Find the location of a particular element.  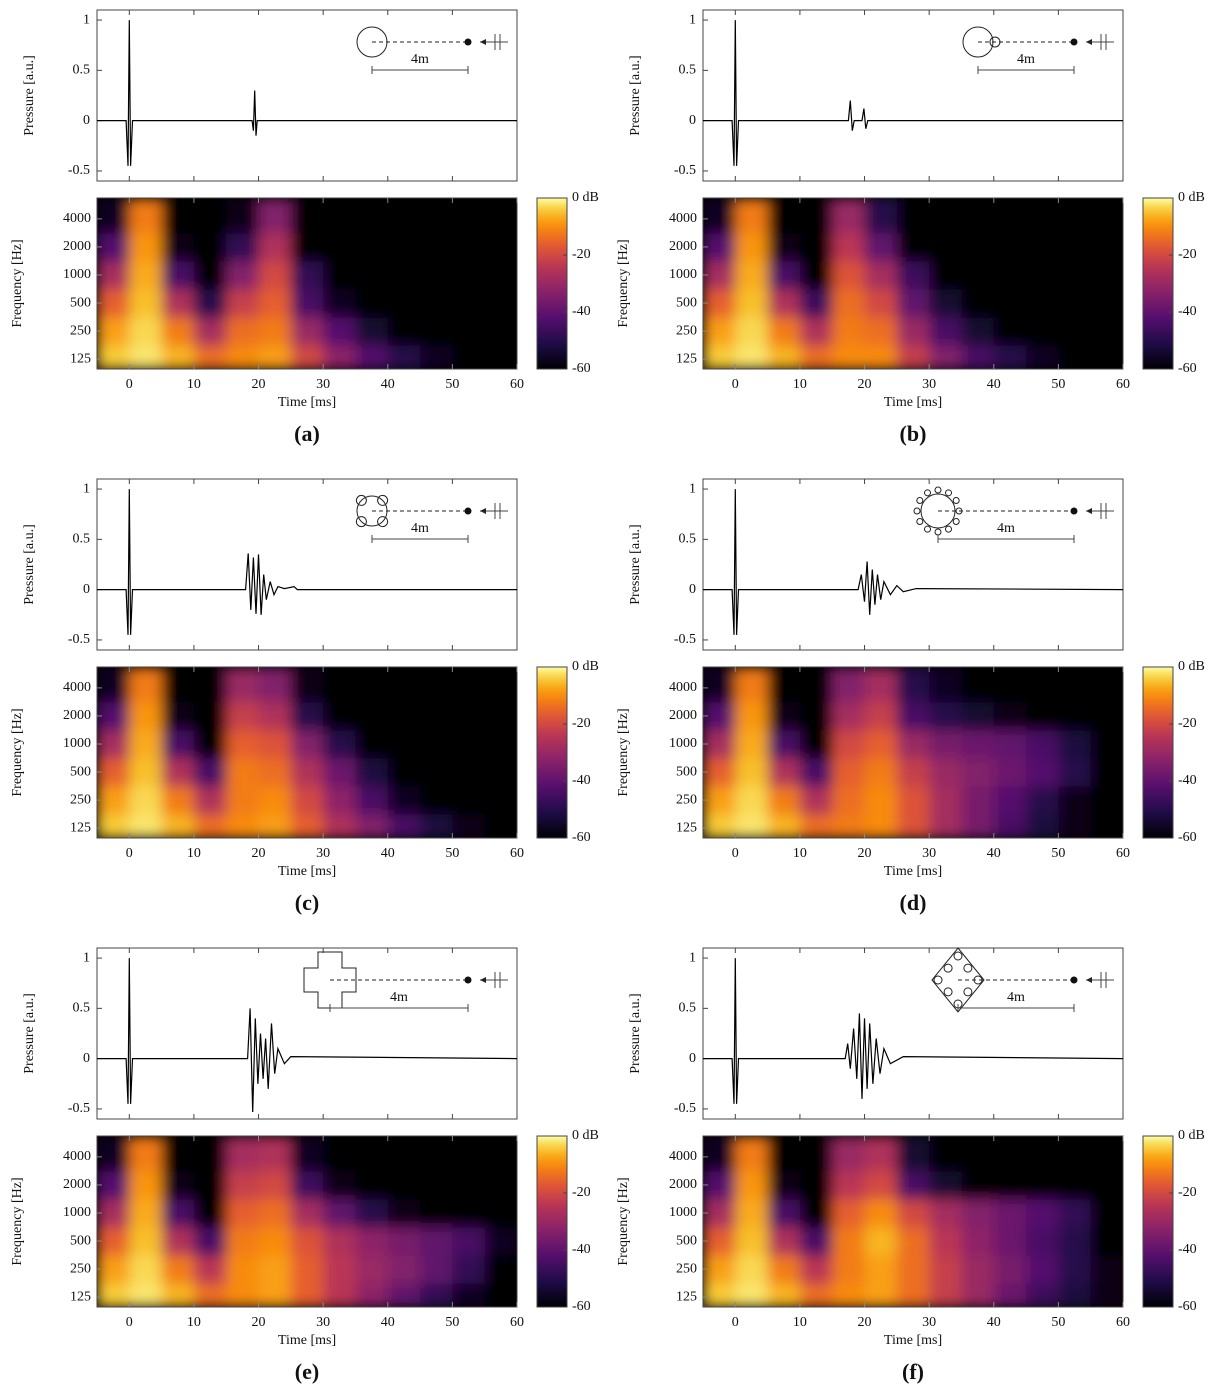

source is located at coordinates (1103, 980).